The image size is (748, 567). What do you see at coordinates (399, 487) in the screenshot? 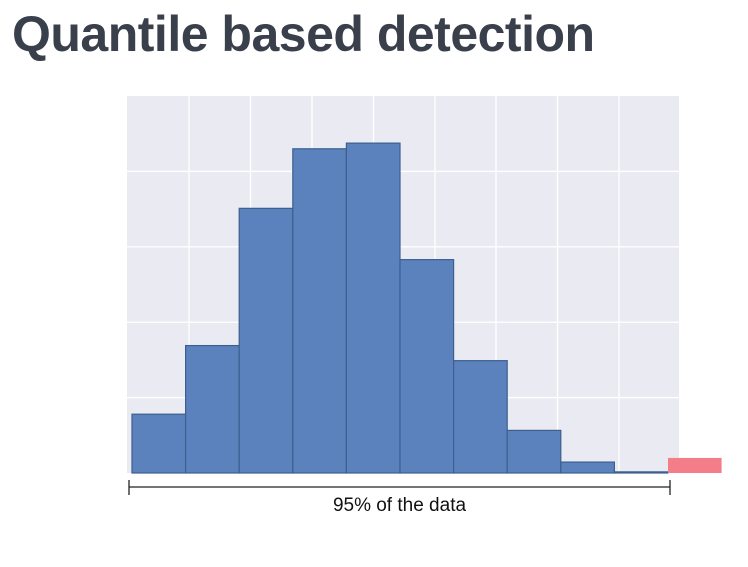
I see `quantile-bracket` at bounding box center [399, 487].